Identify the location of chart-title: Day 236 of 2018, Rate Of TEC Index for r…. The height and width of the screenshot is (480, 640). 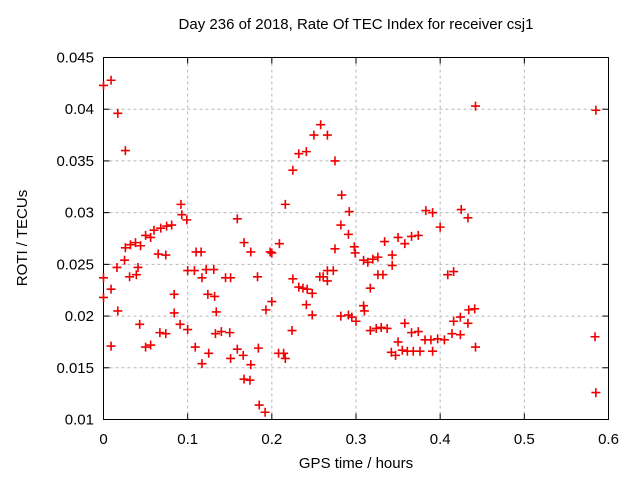
(356, 24).